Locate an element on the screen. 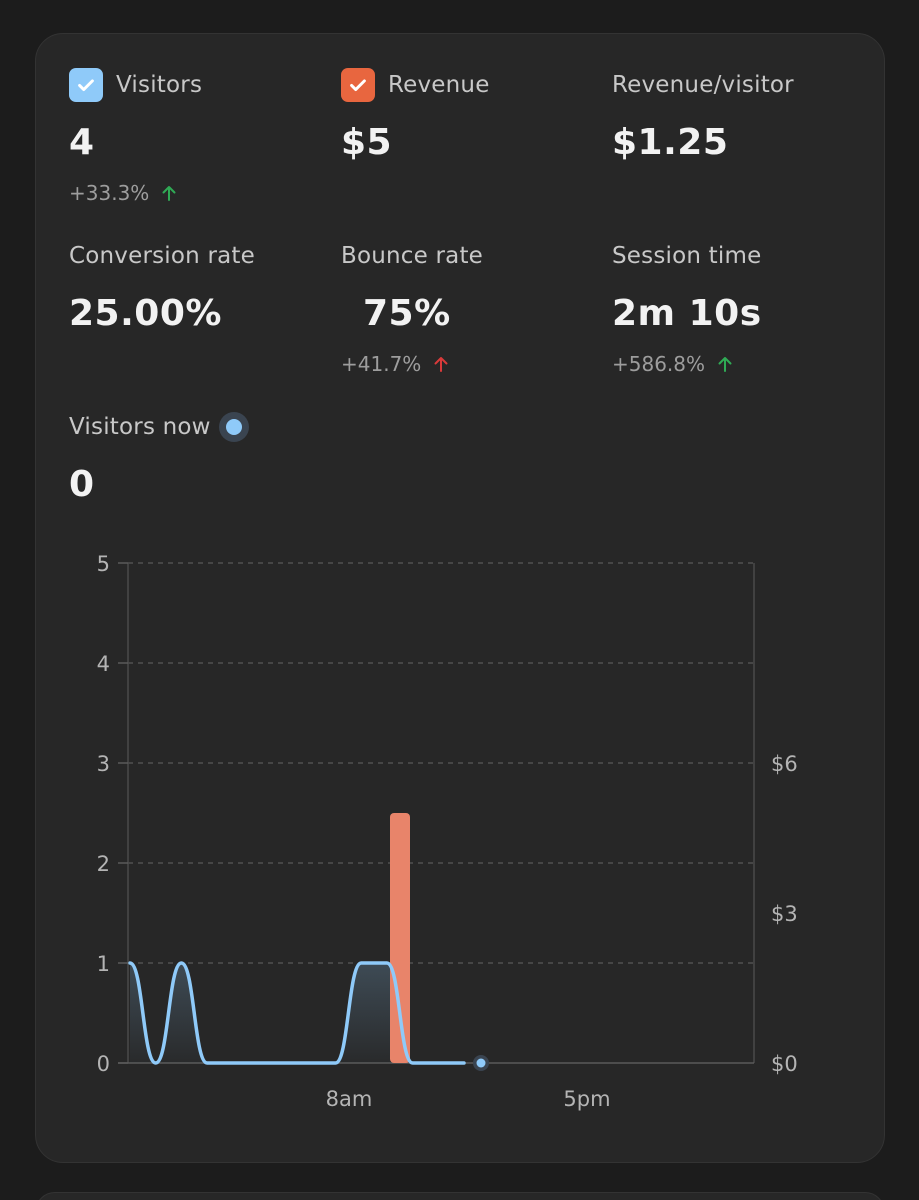 The height and width of the screenshot is (1200, 919). revenue-checkbox is located at coordinates (358, 85).